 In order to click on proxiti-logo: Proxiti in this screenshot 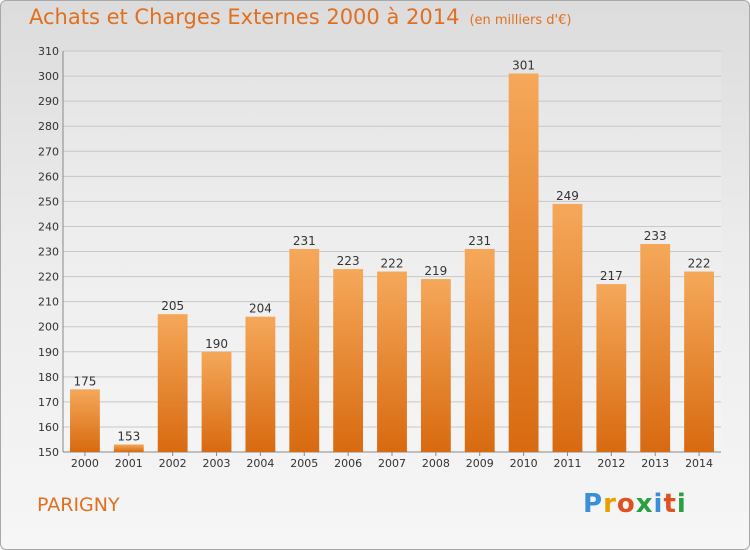, I will do `click(635, 504)`.